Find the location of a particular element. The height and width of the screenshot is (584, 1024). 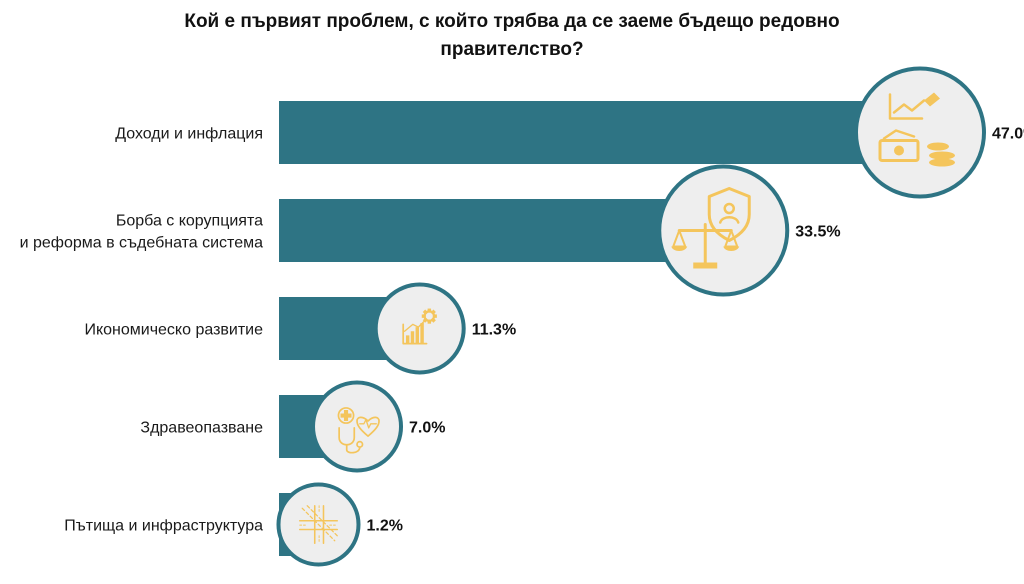

category-label-4: Здравеопазване is located at coordinates (201, 428).